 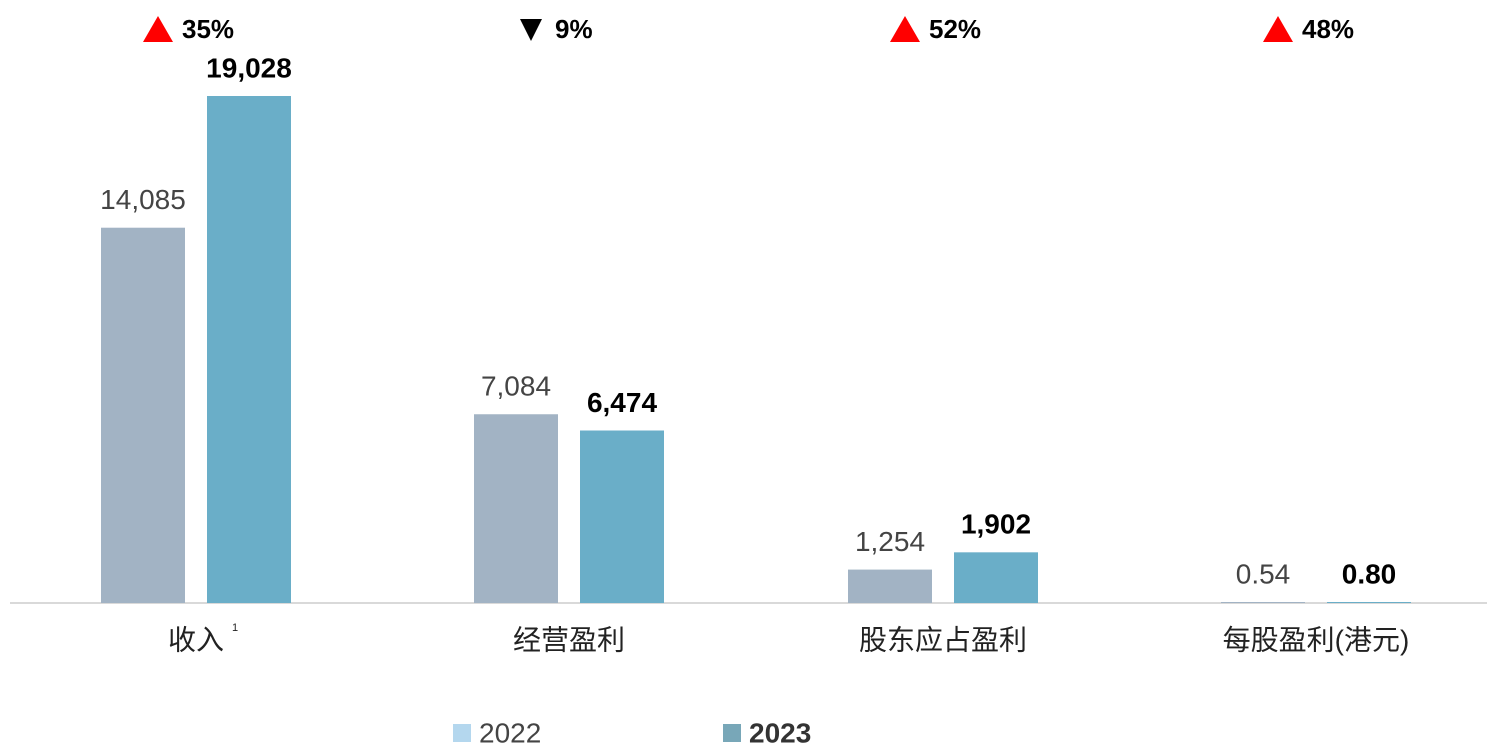 What do you see at coordinates (143, 199) in the screenshot?
I see `value-label: 14,085` at bounding box center [143, 199].